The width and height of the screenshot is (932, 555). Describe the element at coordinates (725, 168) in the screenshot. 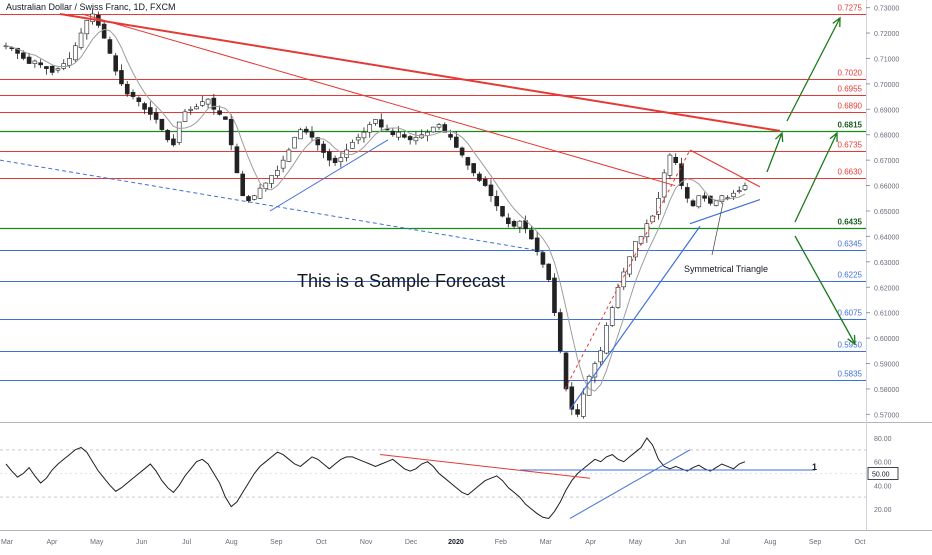

I see `triangle-upper-line` at that location.